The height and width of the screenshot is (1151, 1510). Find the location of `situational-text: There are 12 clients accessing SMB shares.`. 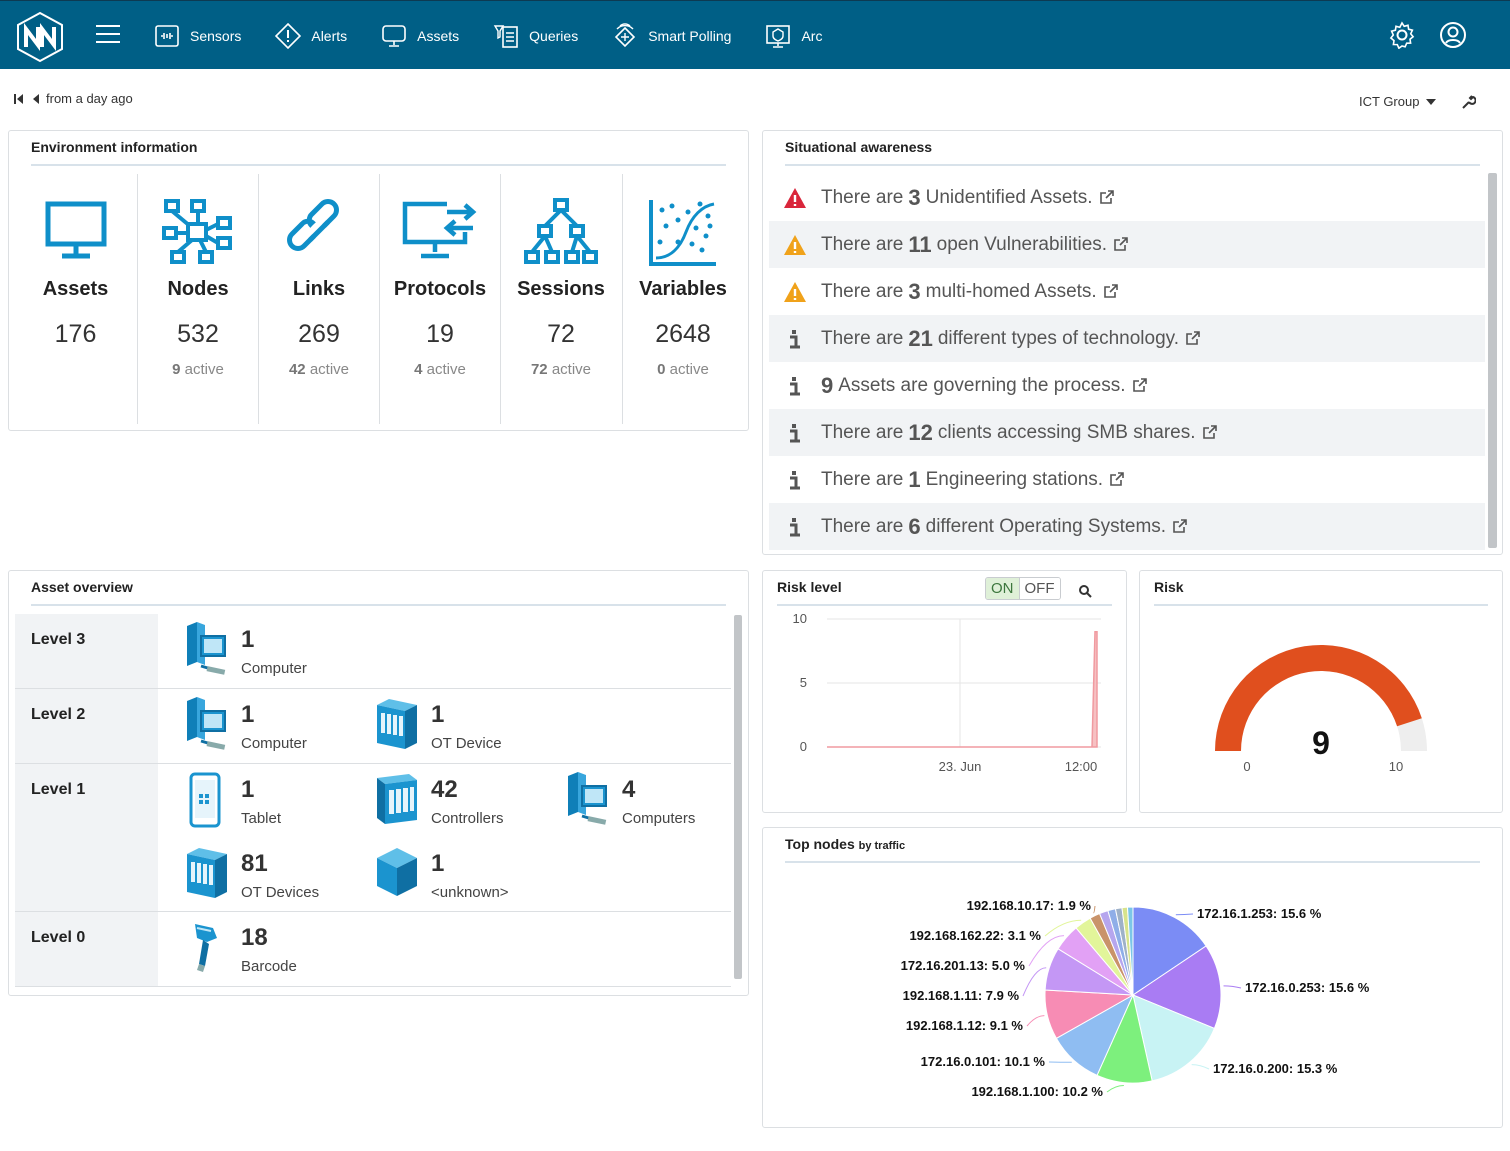

situational-text: There are 12 clients accessing SMB shares. is located at coordinates (1019, 433).